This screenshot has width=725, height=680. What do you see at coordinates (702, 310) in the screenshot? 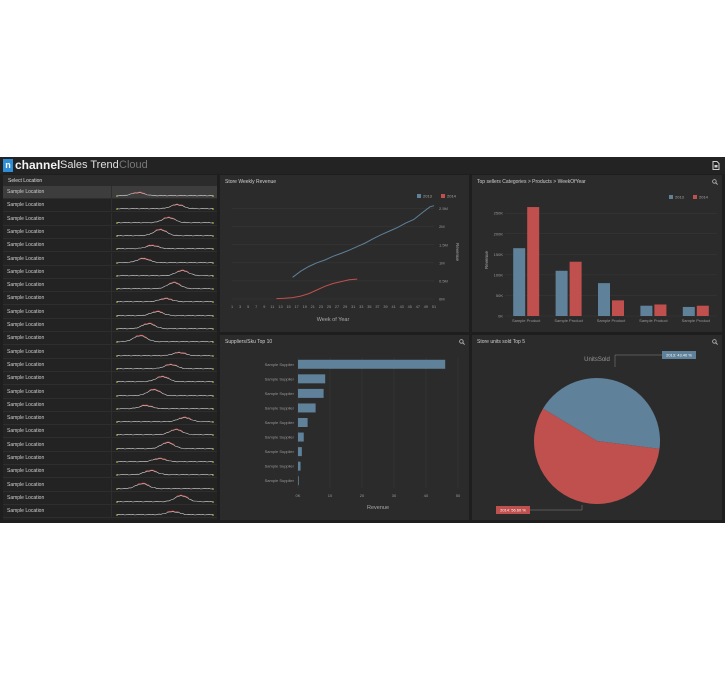
I see `bar-2014` at bounding box center [702, 310].